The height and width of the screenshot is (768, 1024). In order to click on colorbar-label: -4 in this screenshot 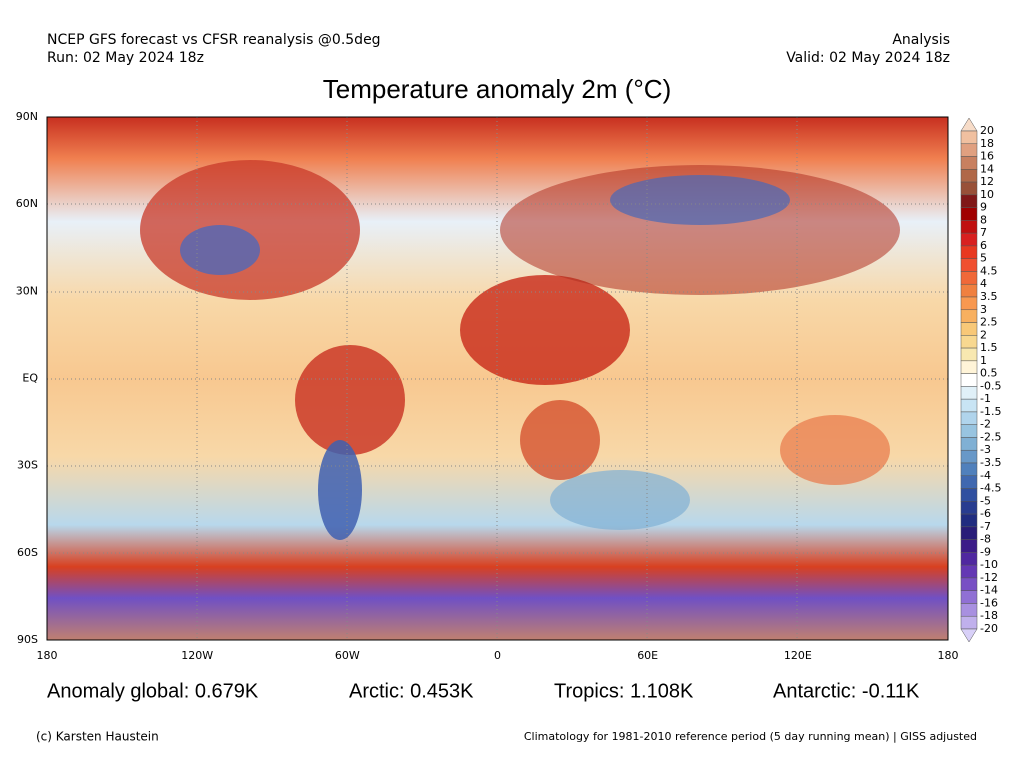, I will do `click(985, 475)`.